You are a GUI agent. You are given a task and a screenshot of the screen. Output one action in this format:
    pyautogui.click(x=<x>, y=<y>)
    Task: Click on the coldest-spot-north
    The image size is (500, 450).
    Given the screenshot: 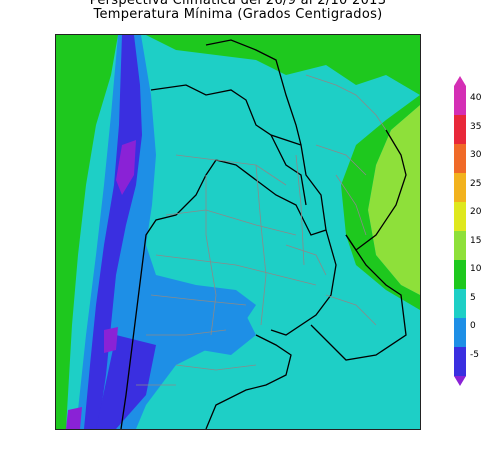 What is the action you would take?
    pyautogui.click(x=126, y=167)
    